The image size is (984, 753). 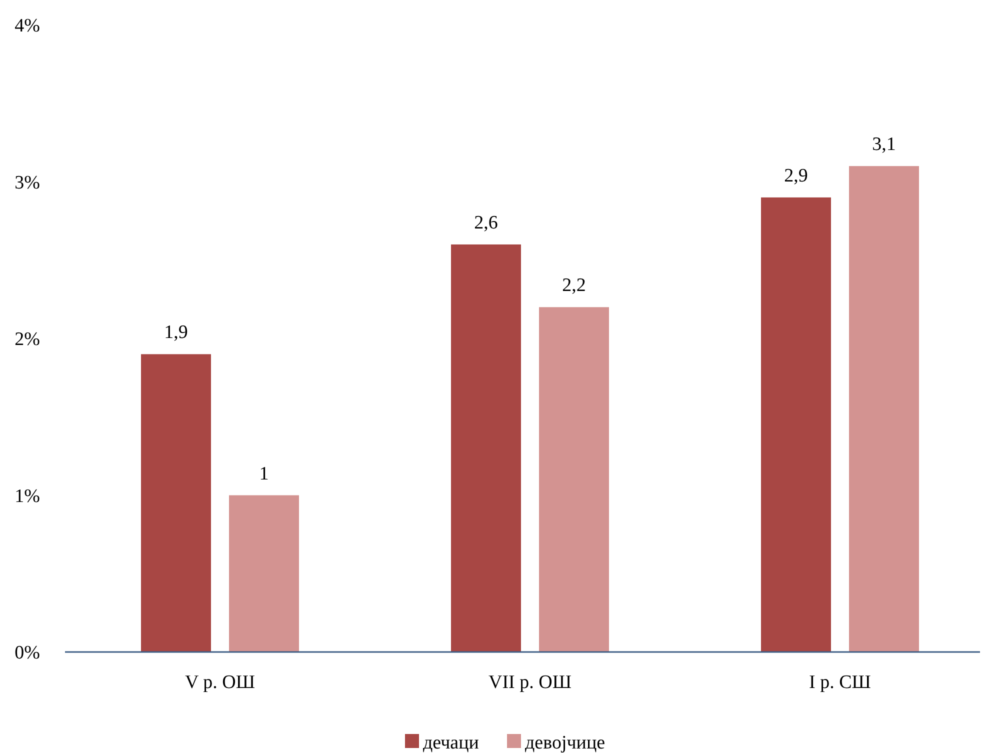 What do you see at coordinates (451, 742) in the screenshot?
I see `legend-label: дечаци` at bounding box center [451, 742].